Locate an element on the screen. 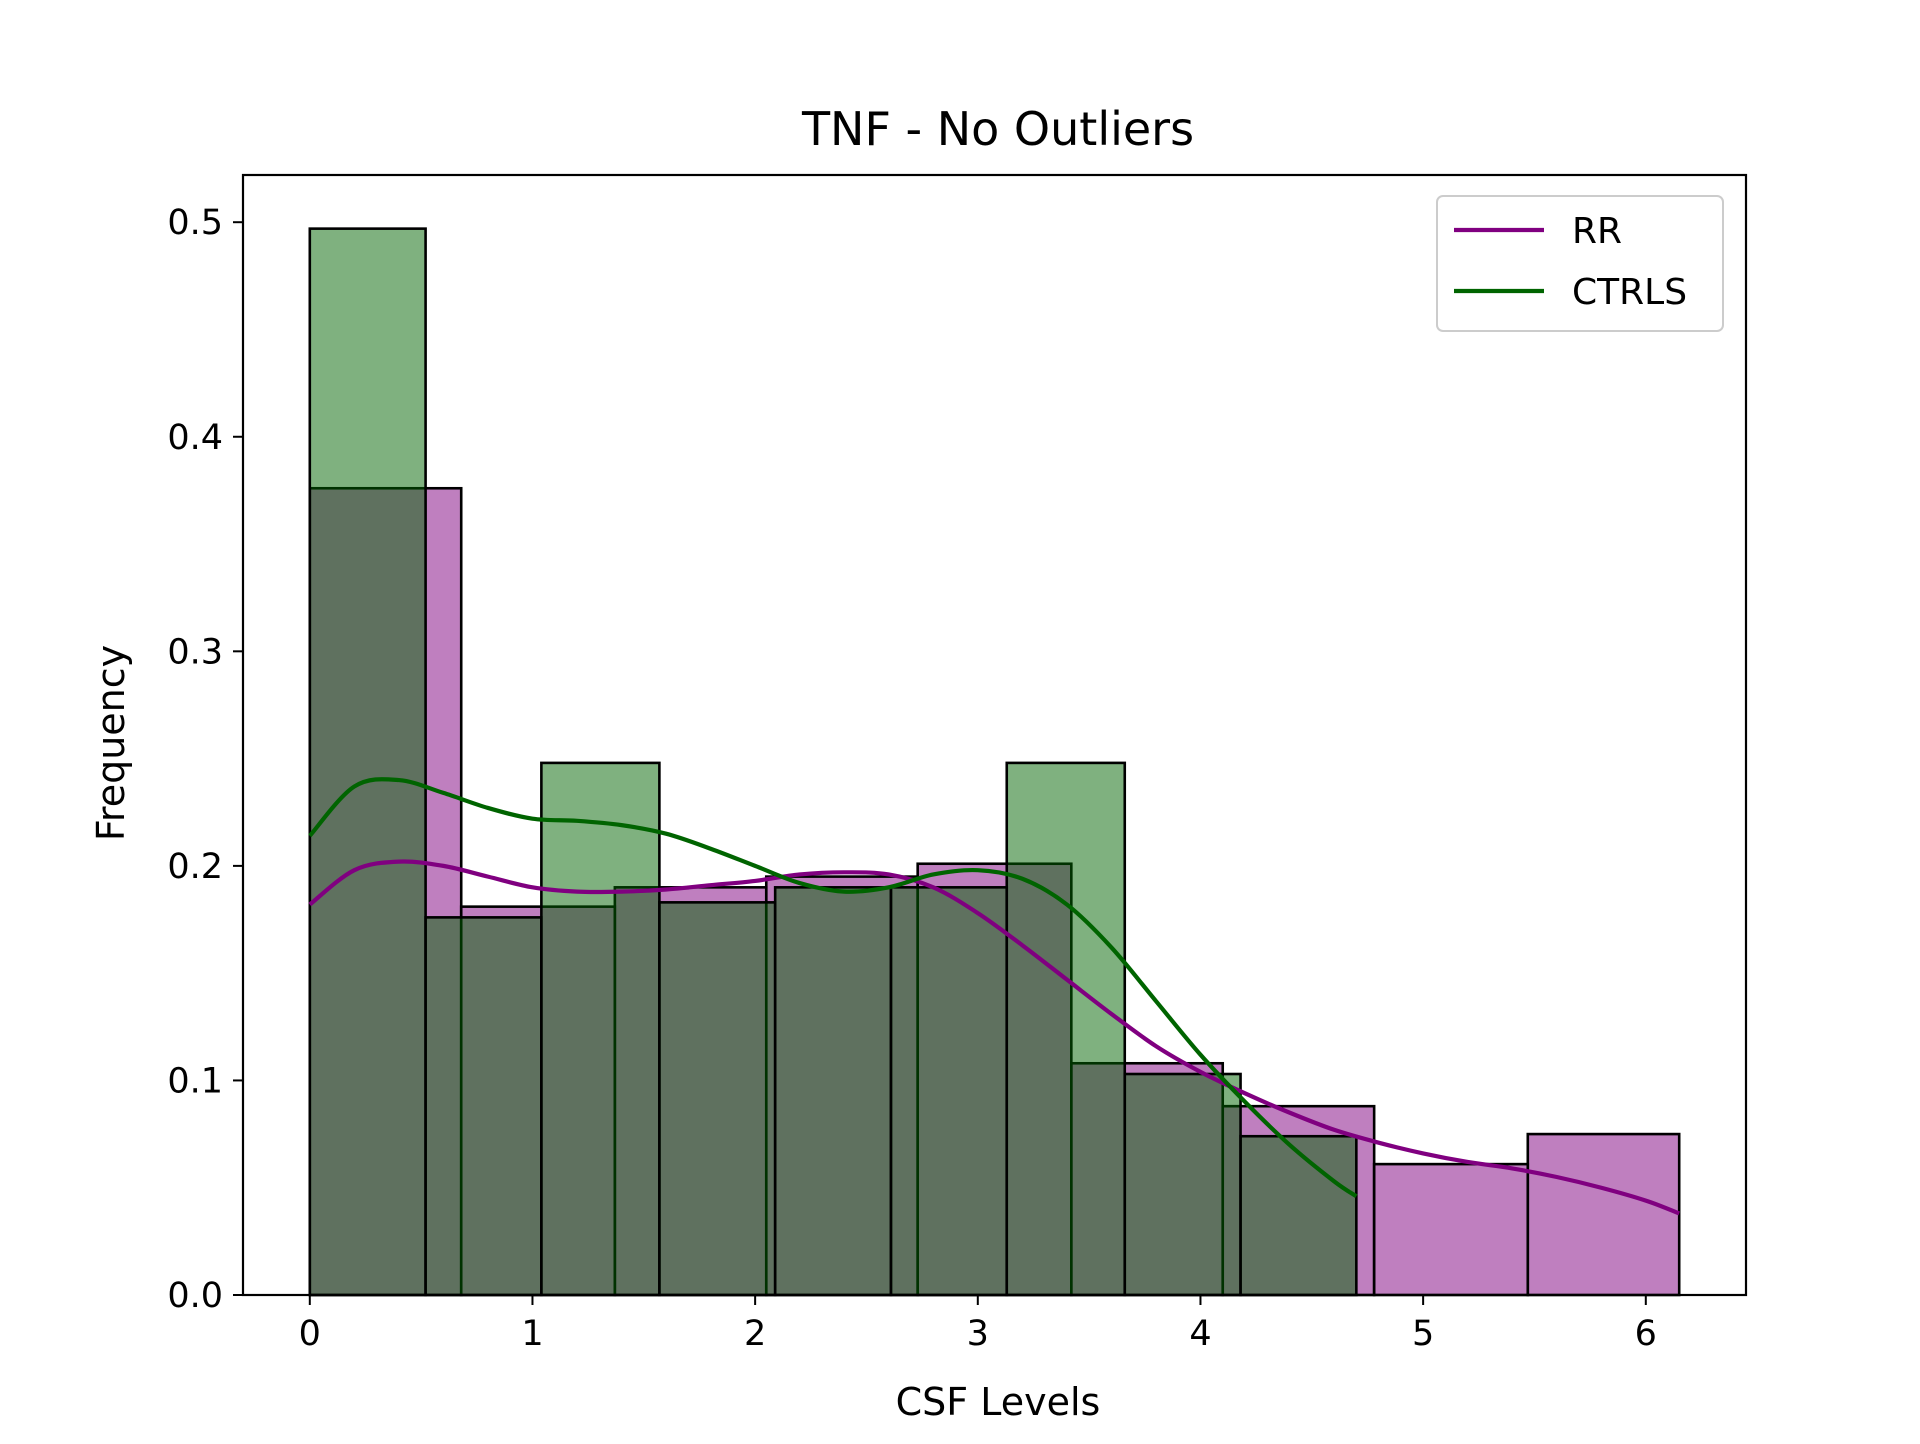  y-axis-label: Frequency is located at coordinates (111, 743).